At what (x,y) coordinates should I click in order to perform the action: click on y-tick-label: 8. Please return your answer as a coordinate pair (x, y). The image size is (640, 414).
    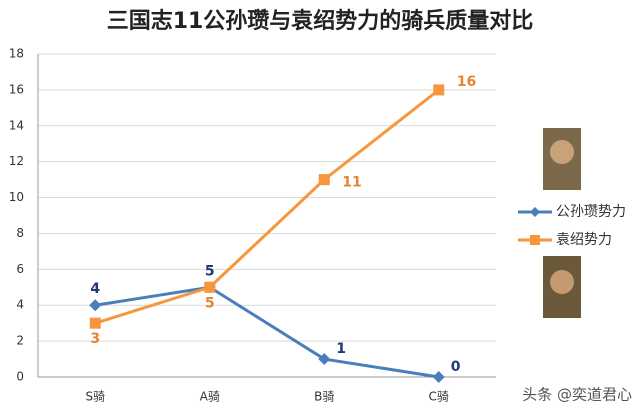
    Looking at the image, I should click on (20, 233).